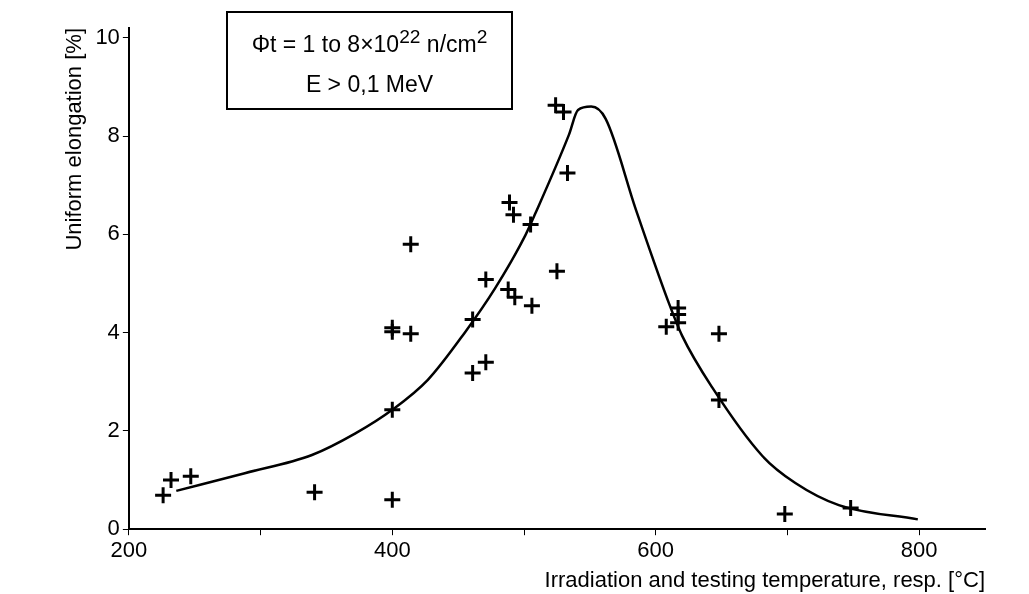 This screenshot has width=1029, height=594. Describe the element at coordinates (369, 42) in the screenshot. I see `annotation: Φt = 1 to 8×10$^{22}$ n/cm$^{2}$` at that location.